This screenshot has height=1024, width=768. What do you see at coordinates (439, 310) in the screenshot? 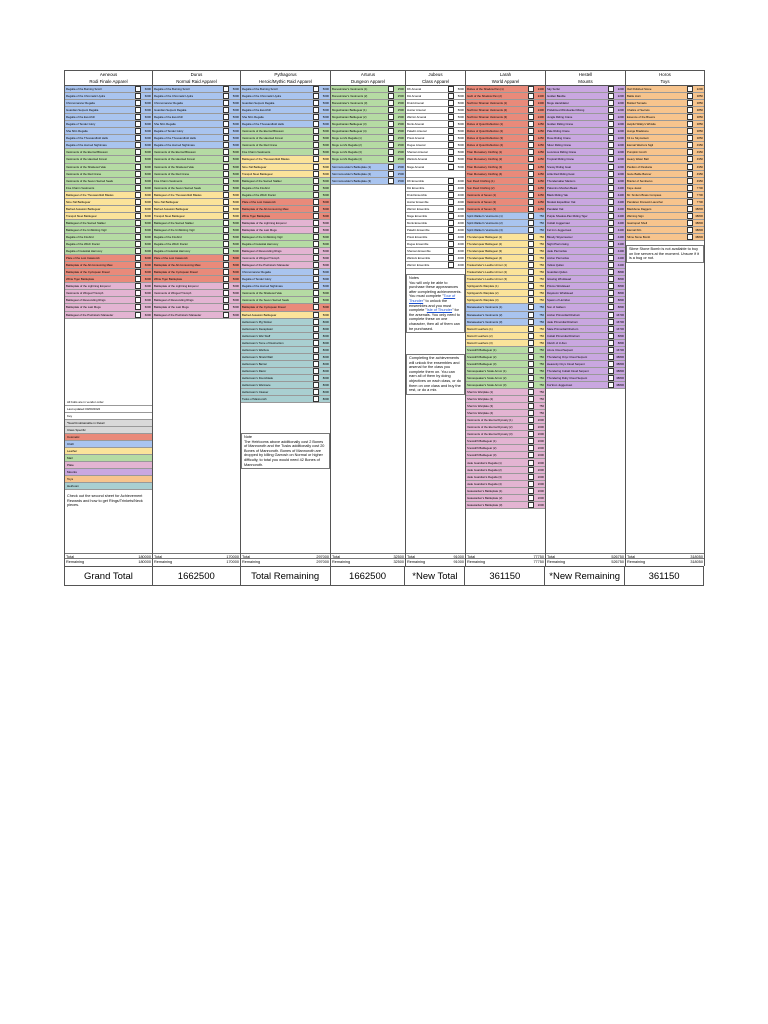
I see `achievement-link: Isle of Thunder` at bounding box center [439, 310].